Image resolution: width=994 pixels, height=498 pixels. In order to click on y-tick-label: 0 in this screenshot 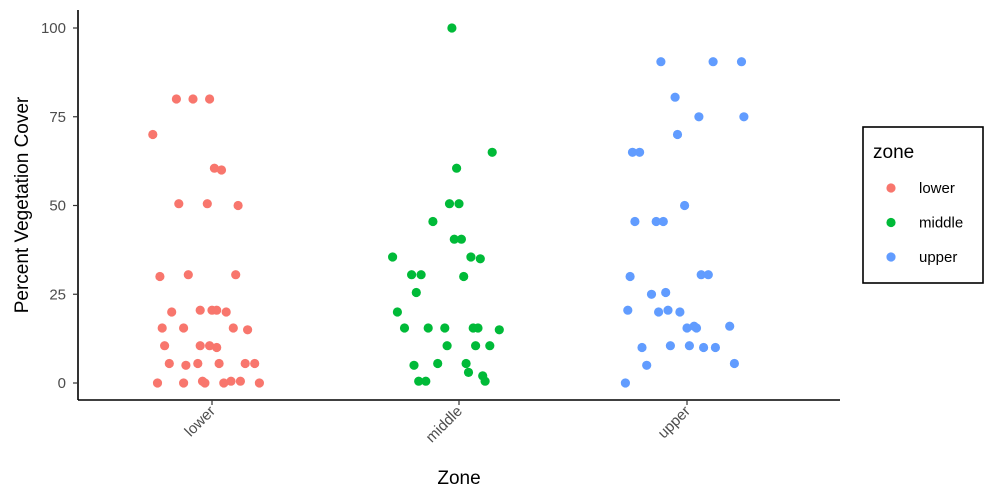, I will do `click(62, 383)`.